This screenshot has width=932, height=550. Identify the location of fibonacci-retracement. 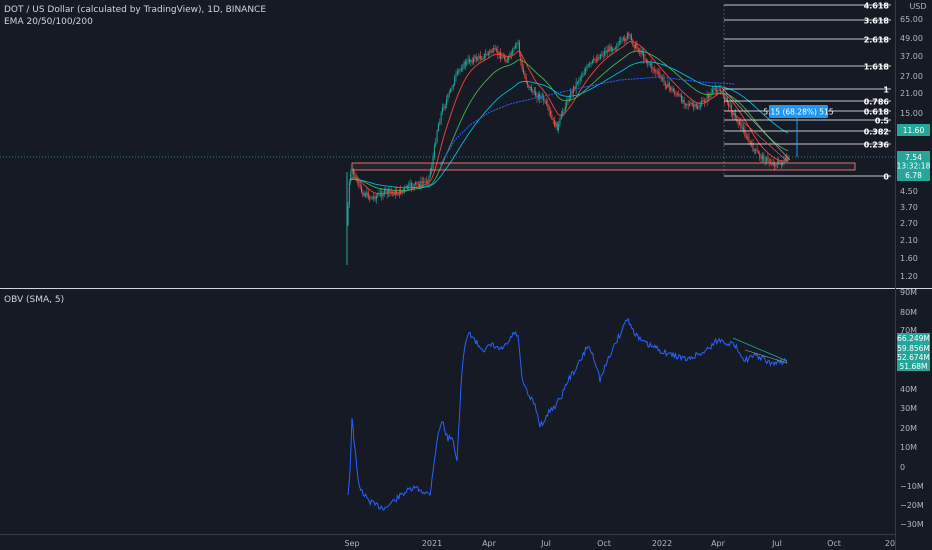
(807, 90).